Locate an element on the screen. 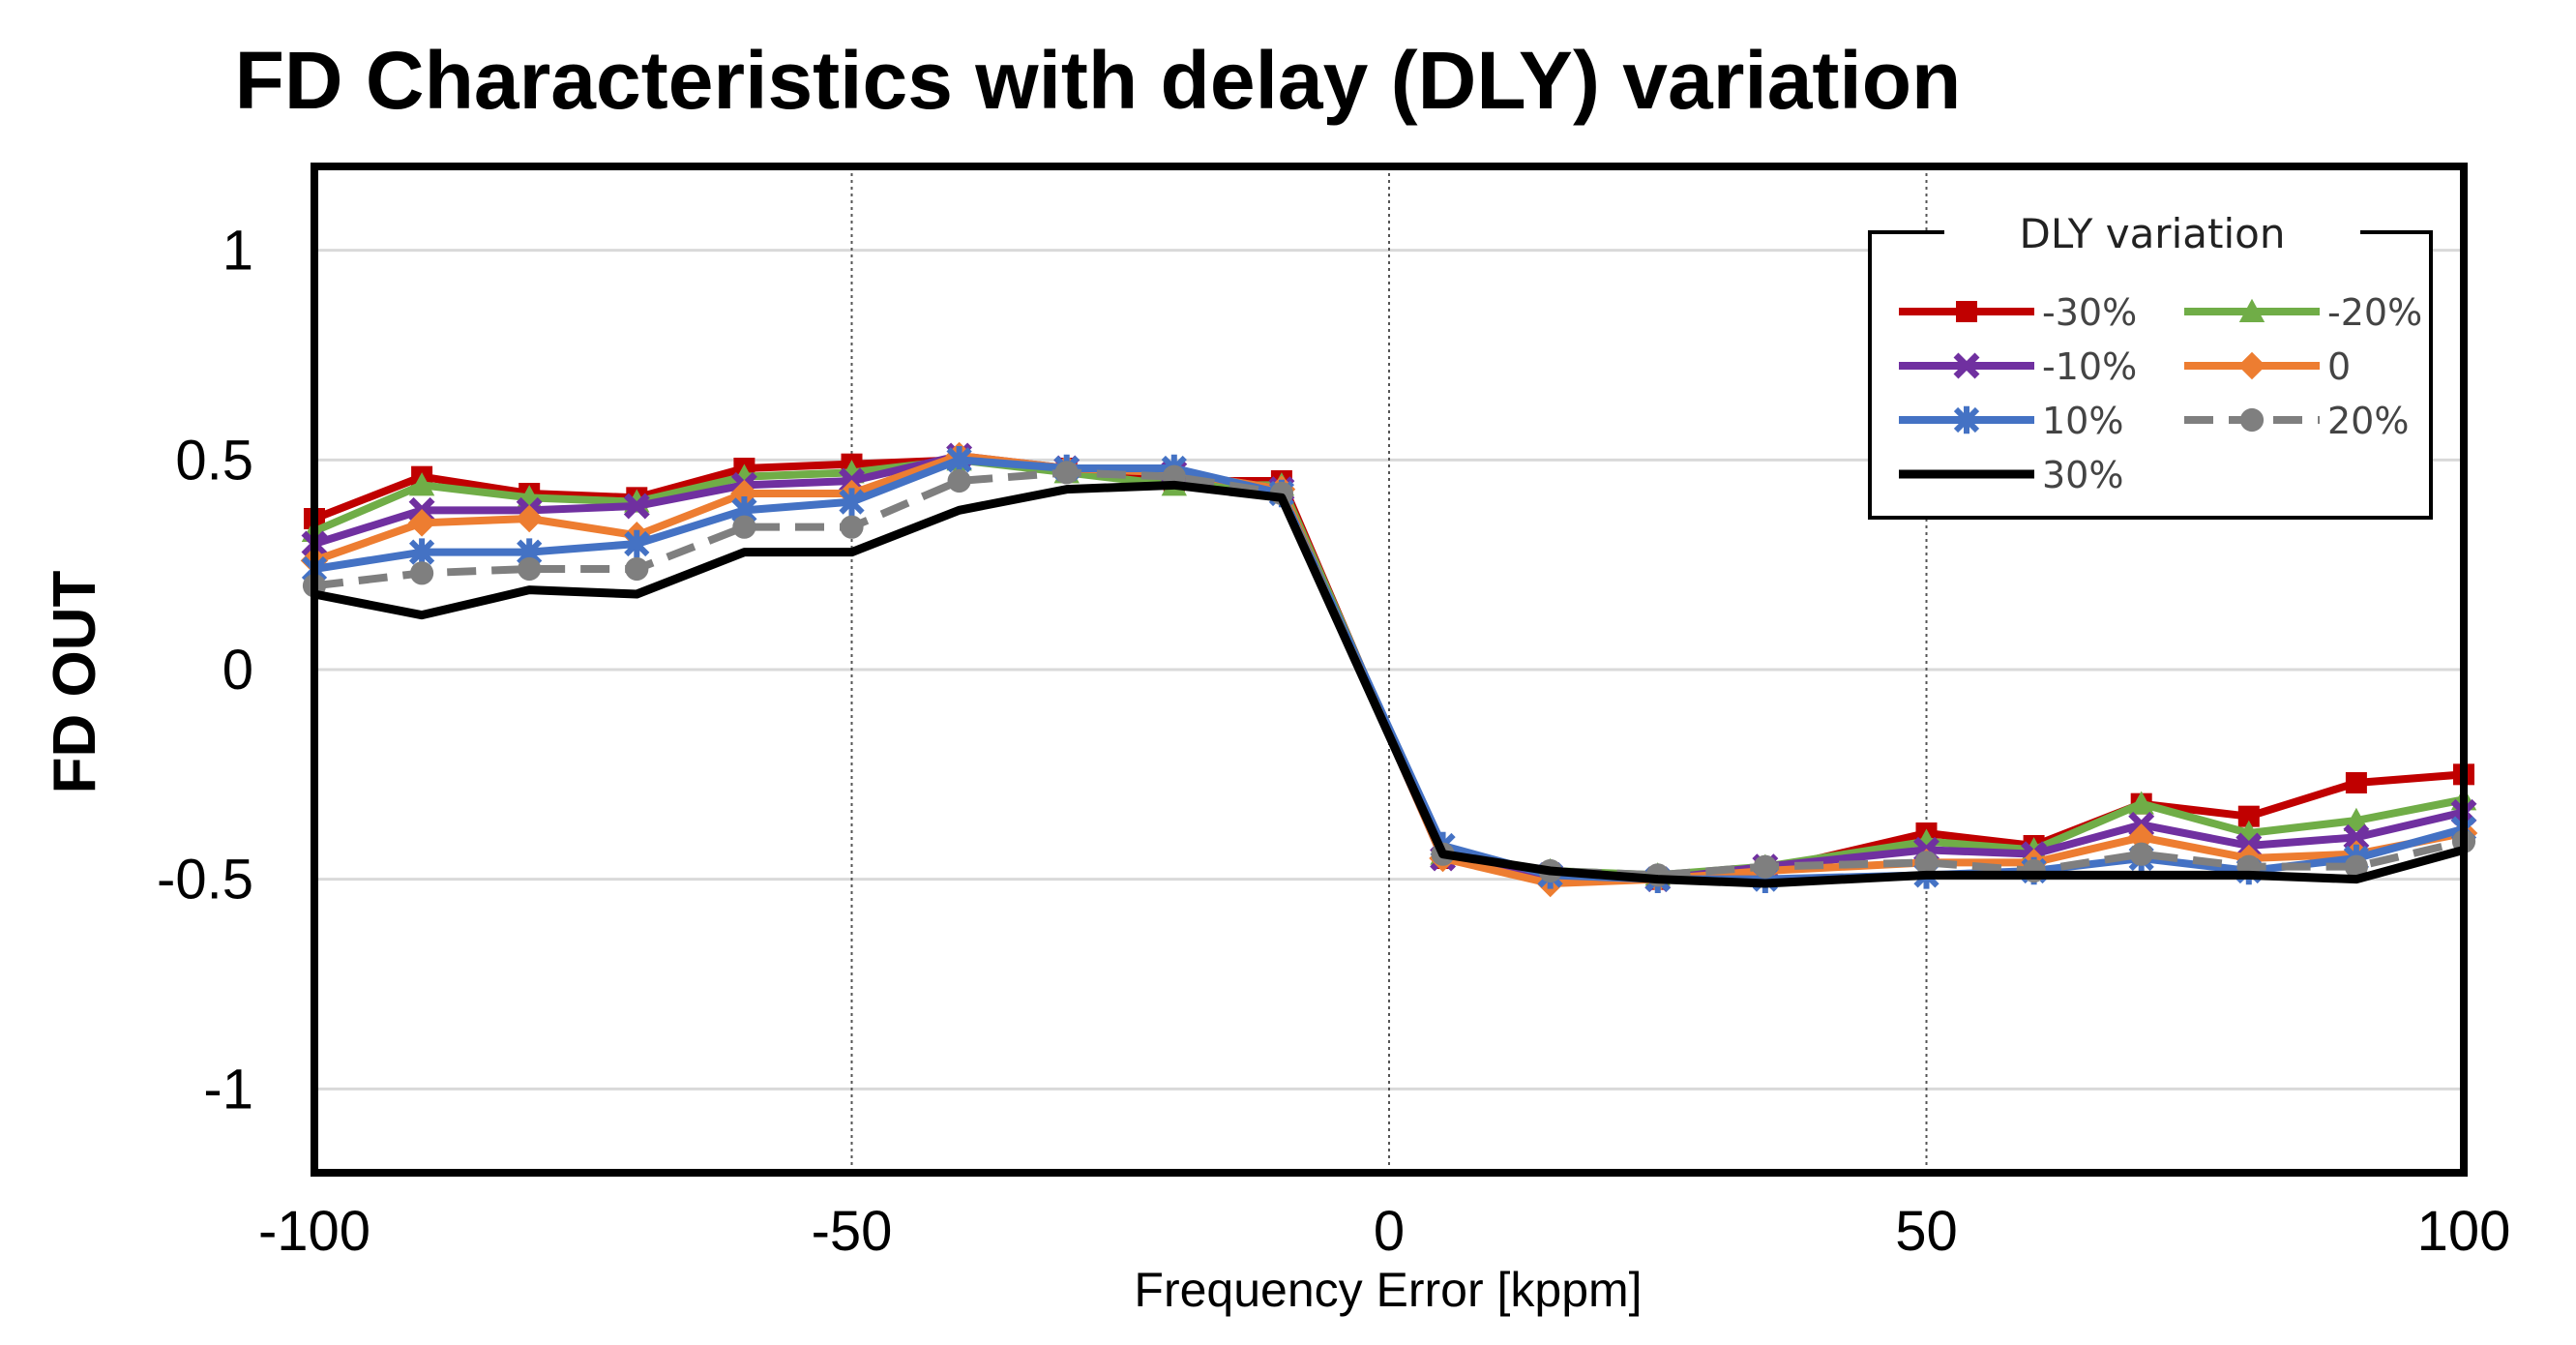  legend-label: -20% is located at coordinates (2374, 312).